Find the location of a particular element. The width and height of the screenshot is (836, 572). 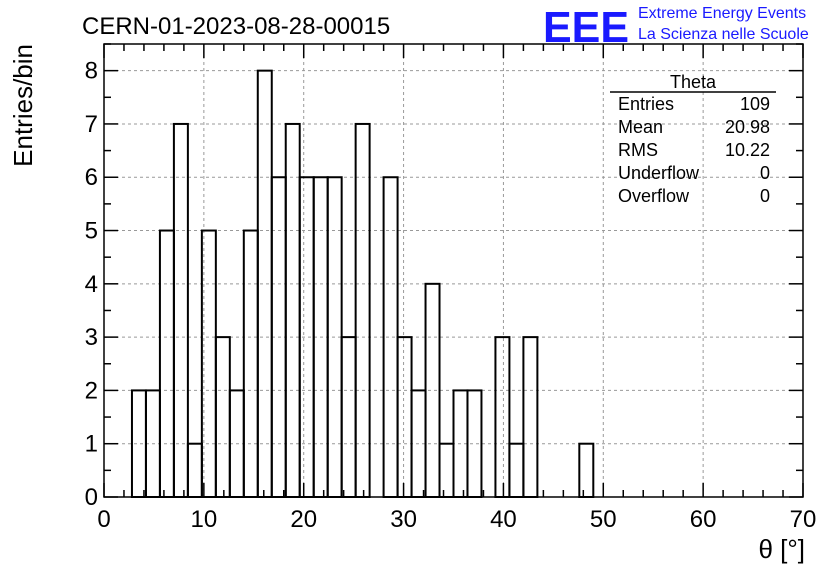

x-tick-label: 0 is located at coordinates (103, 519).